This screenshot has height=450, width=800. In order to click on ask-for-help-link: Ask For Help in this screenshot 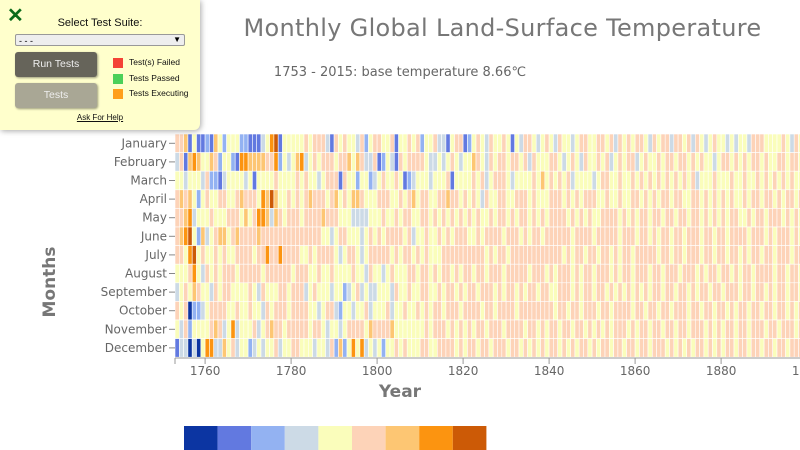, I will do `click(100, 117)`.